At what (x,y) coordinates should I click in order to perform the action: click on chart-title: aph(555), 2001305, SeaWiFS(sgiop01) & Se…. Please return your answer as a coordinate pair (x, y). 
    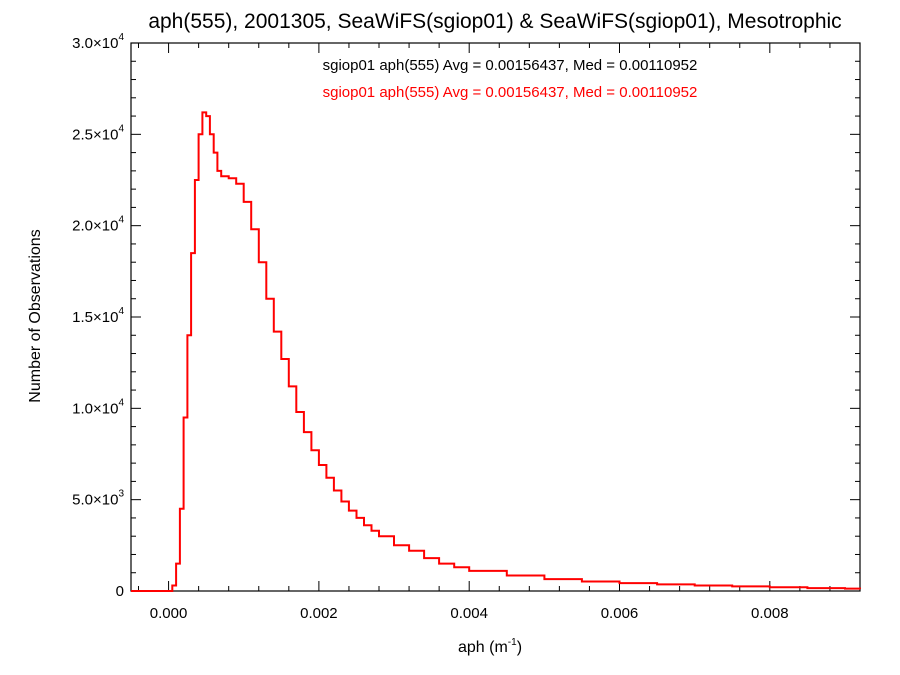
    Looking at the image, I should click on (494, 21).